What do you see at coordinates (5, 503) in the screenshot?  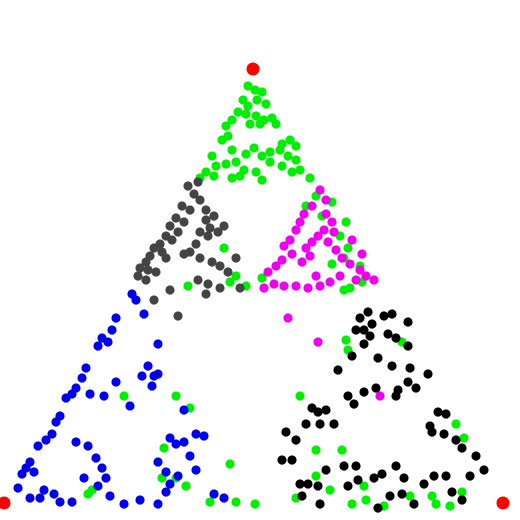 I see `vertex-bottom-left` at bounding box center [5, 503].